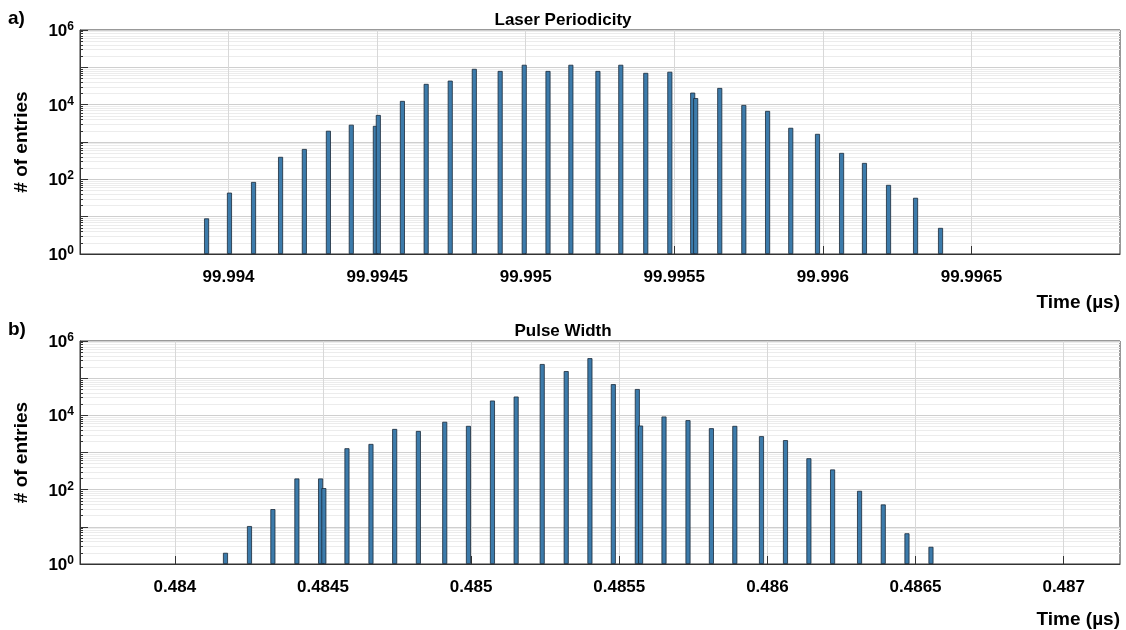 This screenshot has height=630, width=1126. Describe the element at coordinates (525, 276) in the screenshot. I see `x-tick-label: 99.995` at that location.